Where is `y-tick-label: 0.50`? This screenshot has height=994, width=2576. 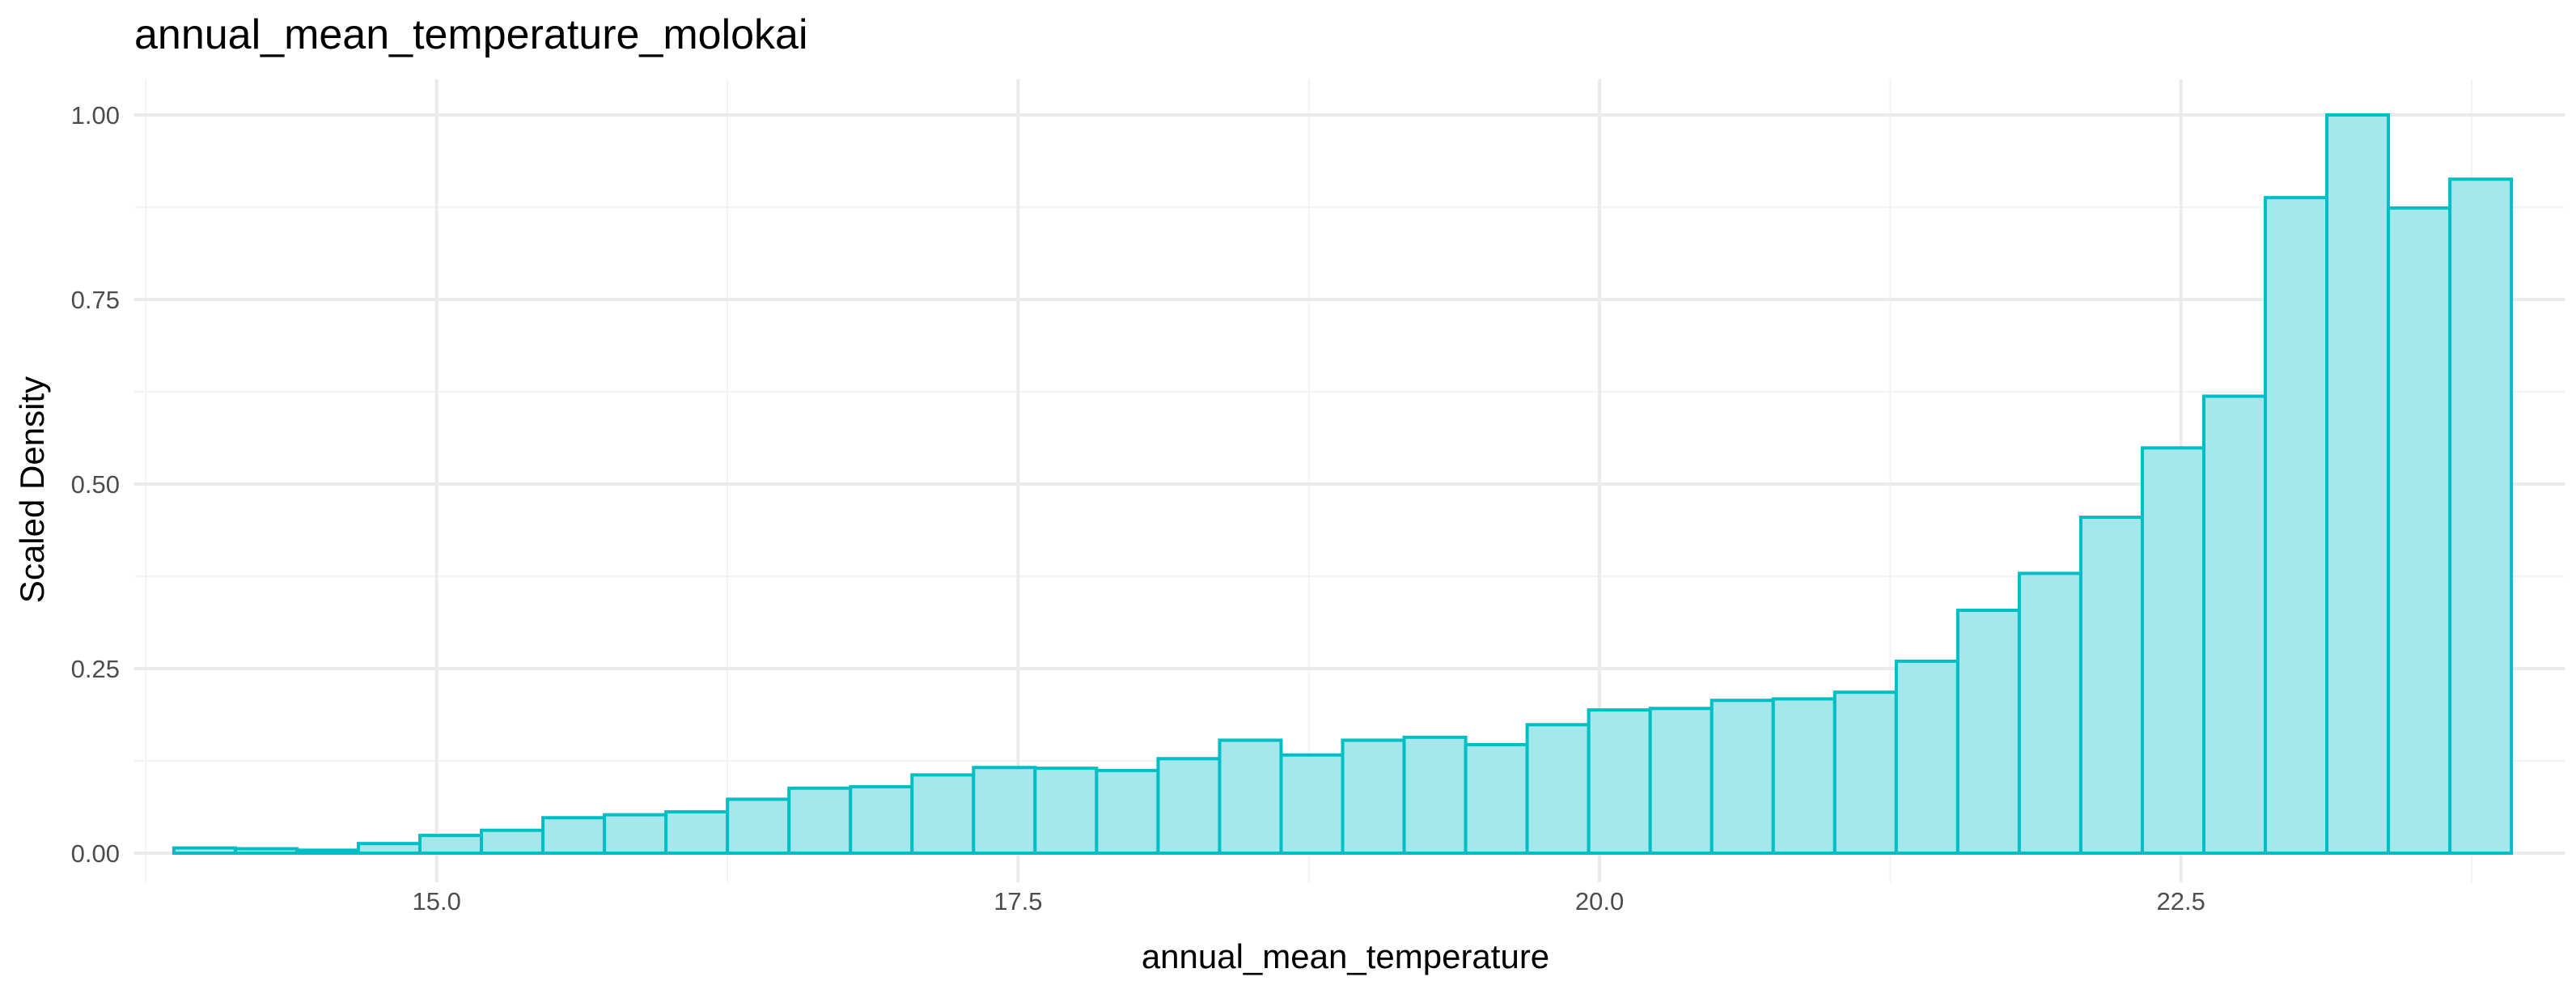
y-tick-label: 0.50 is located at coordinates (95, 485).